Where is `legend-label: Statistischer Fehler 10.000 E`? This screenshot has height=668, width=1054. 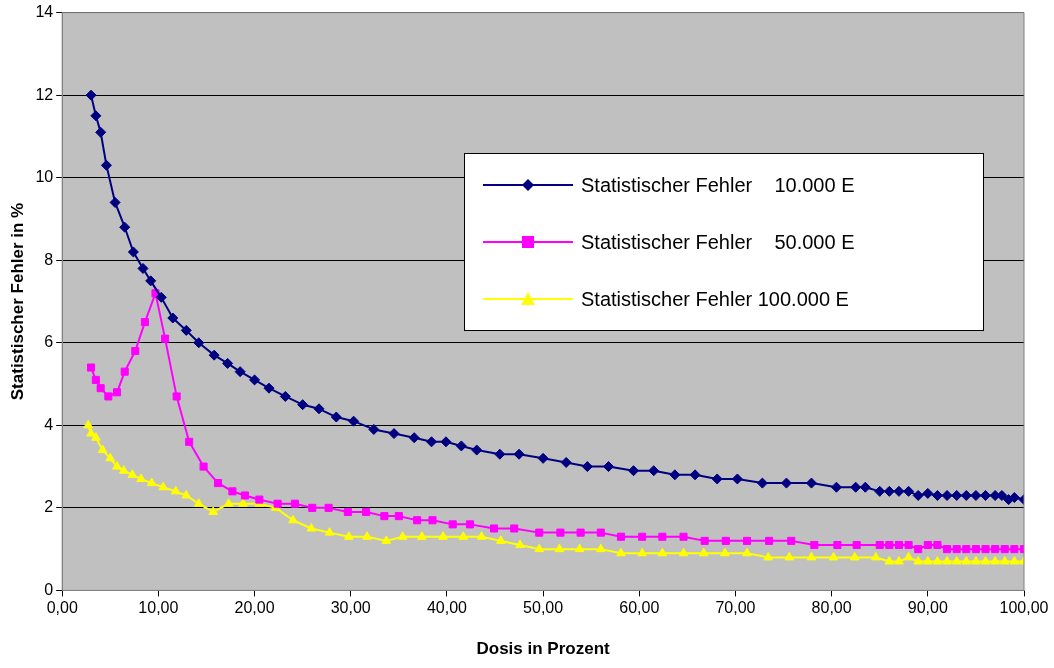 legend-label: Statistischer Fehler 10.000 E is located at coordinates (718, 185).